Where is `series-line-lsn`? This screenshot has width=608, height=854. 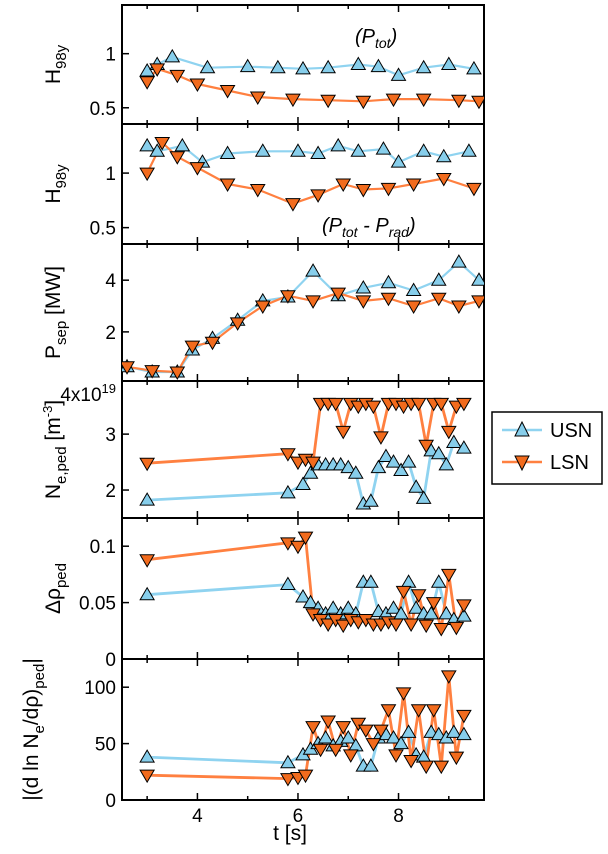 series-line-lsn is located at coordinates (306, 727).